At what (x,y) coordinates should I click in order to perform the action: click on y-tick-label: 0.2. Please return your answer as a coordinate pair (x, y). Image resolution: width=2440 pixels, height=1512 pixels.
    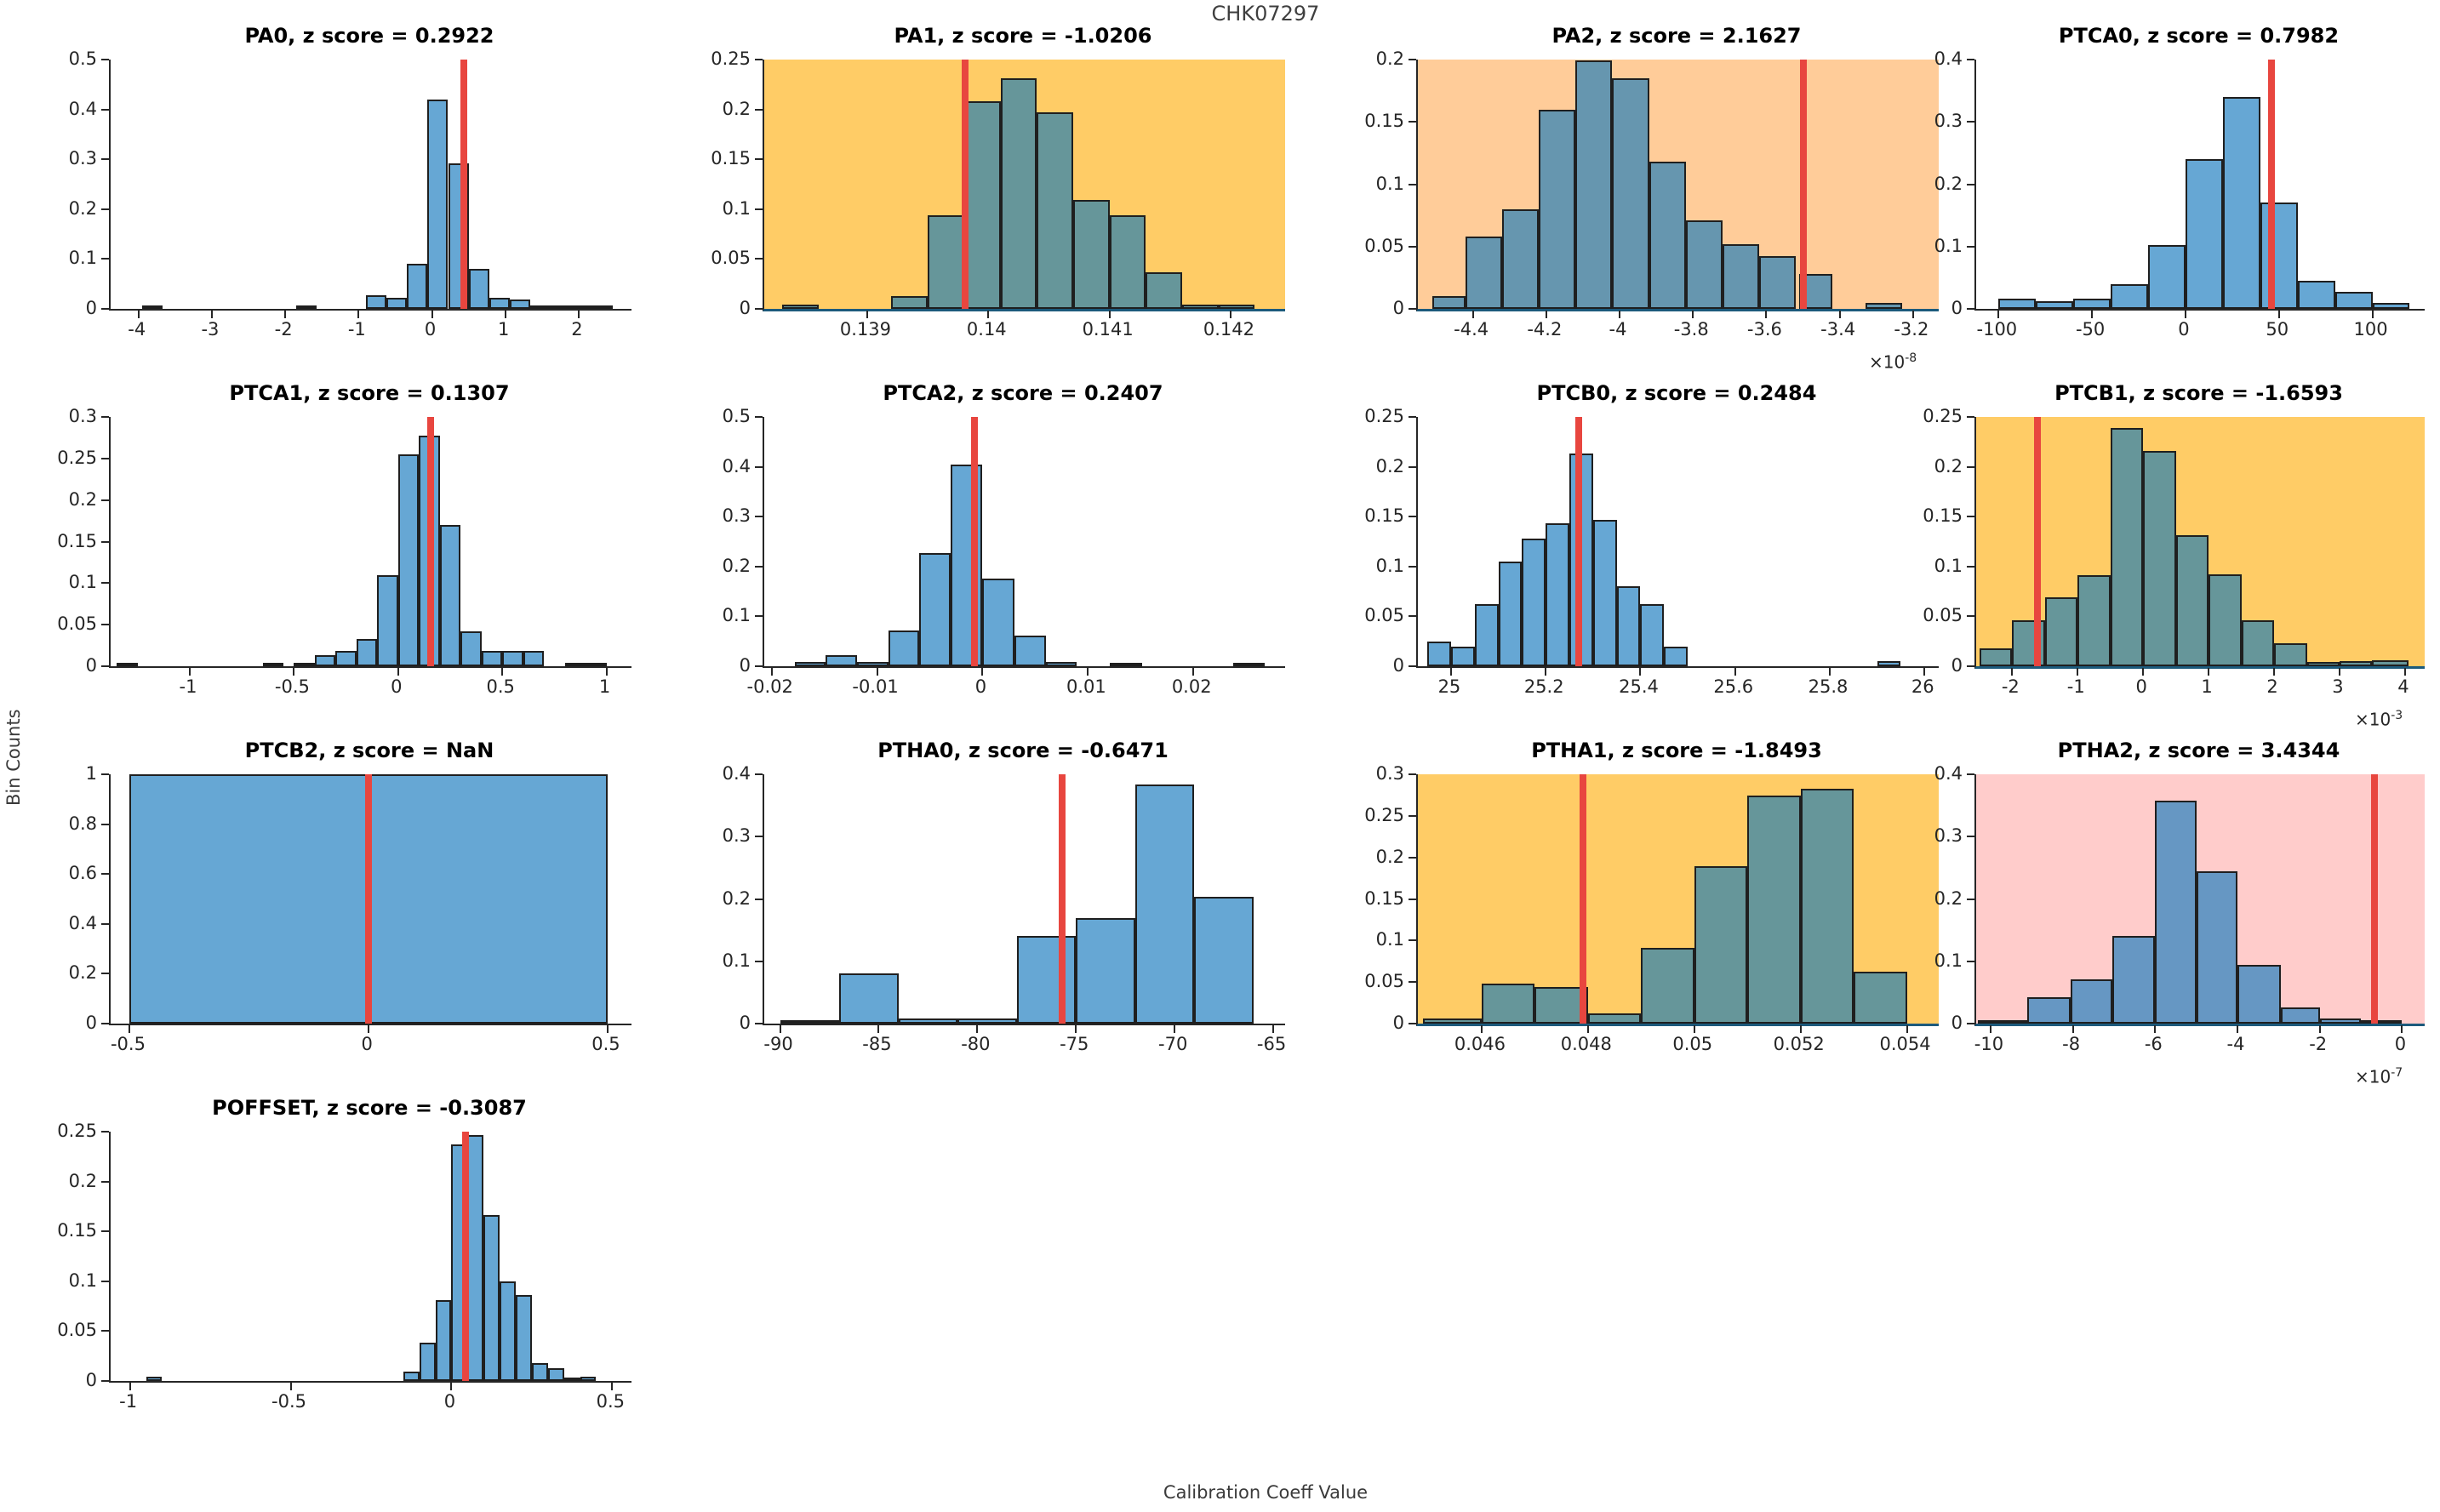
    Looking at the image, I should click on (82, 1180).